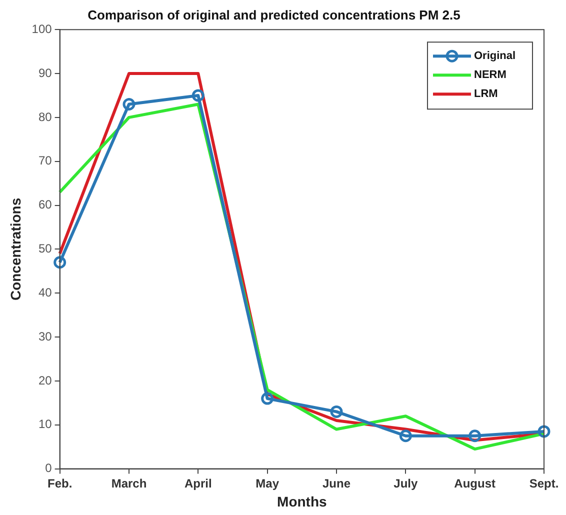 Image resolution: width=566 pixels, height=515 pixels. Describe the element at coordinates (198, 483) in the screenshot. I see `x-tick-label: April` at that location.